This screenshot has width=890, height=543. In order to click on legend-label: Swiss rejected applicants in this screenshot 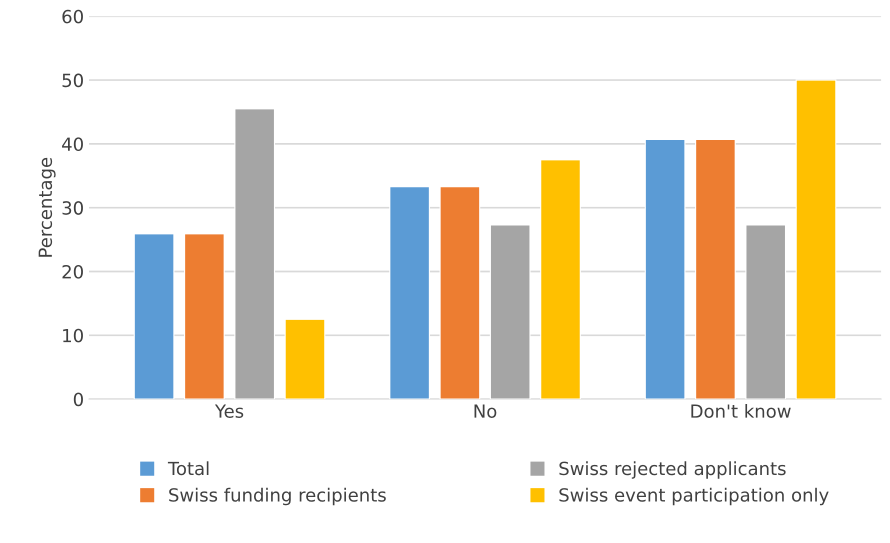, I will do `click(672, 470)`.